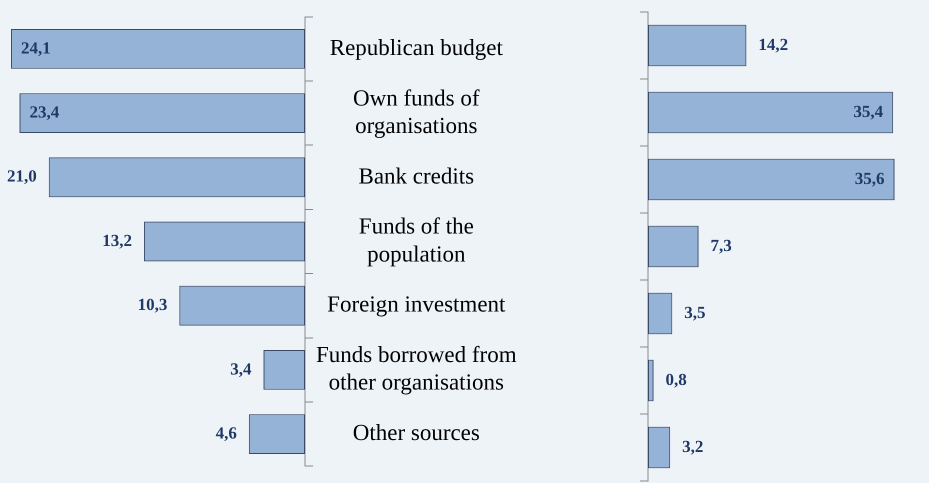 The image size is (929, 483). Describe the element at coordinates (416, 368) in the screenshot. I see `y-tick-label: Funds borrowed from other organisations` at that location.